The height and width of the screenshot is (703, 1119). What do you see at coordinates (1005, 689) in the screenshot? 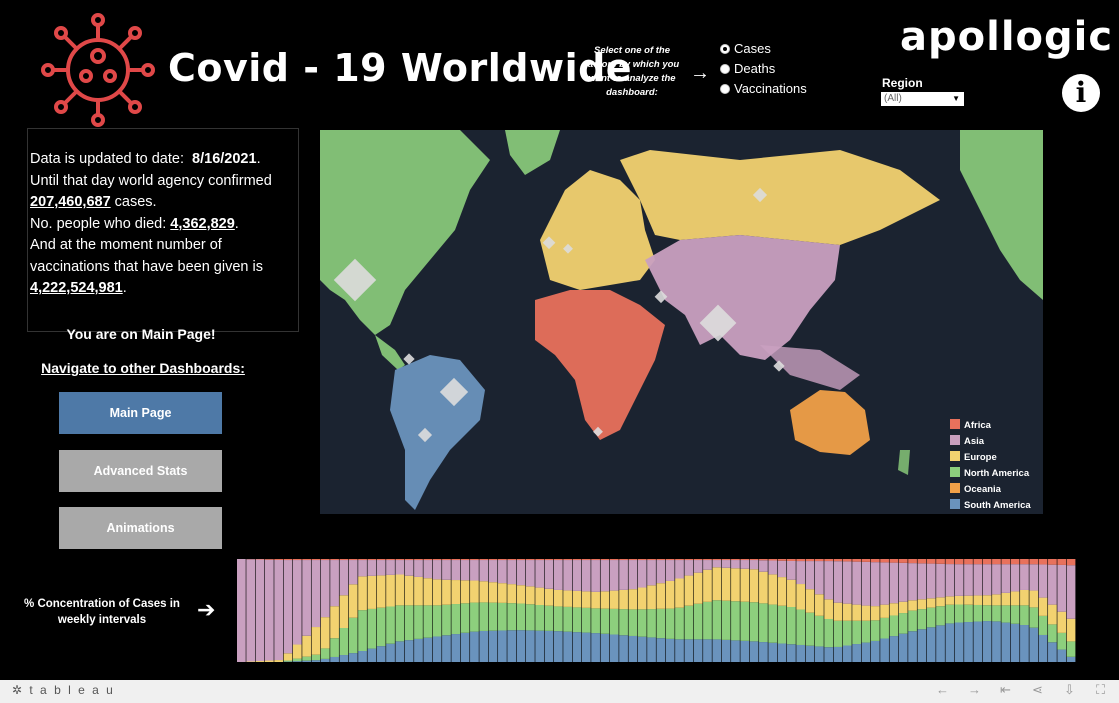
I see `revert-icon: ⇤` at bounding box center [1005, 689].